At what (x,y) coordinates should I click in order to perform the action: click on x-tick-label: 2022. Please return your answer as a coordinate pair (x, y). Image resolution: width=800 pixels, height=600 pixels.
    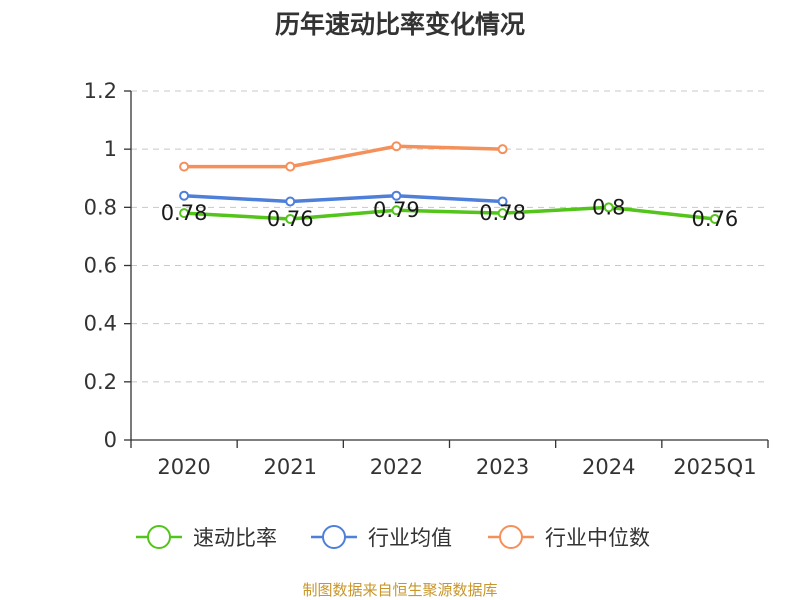
    Looking at the image, I should click on (396, 467).